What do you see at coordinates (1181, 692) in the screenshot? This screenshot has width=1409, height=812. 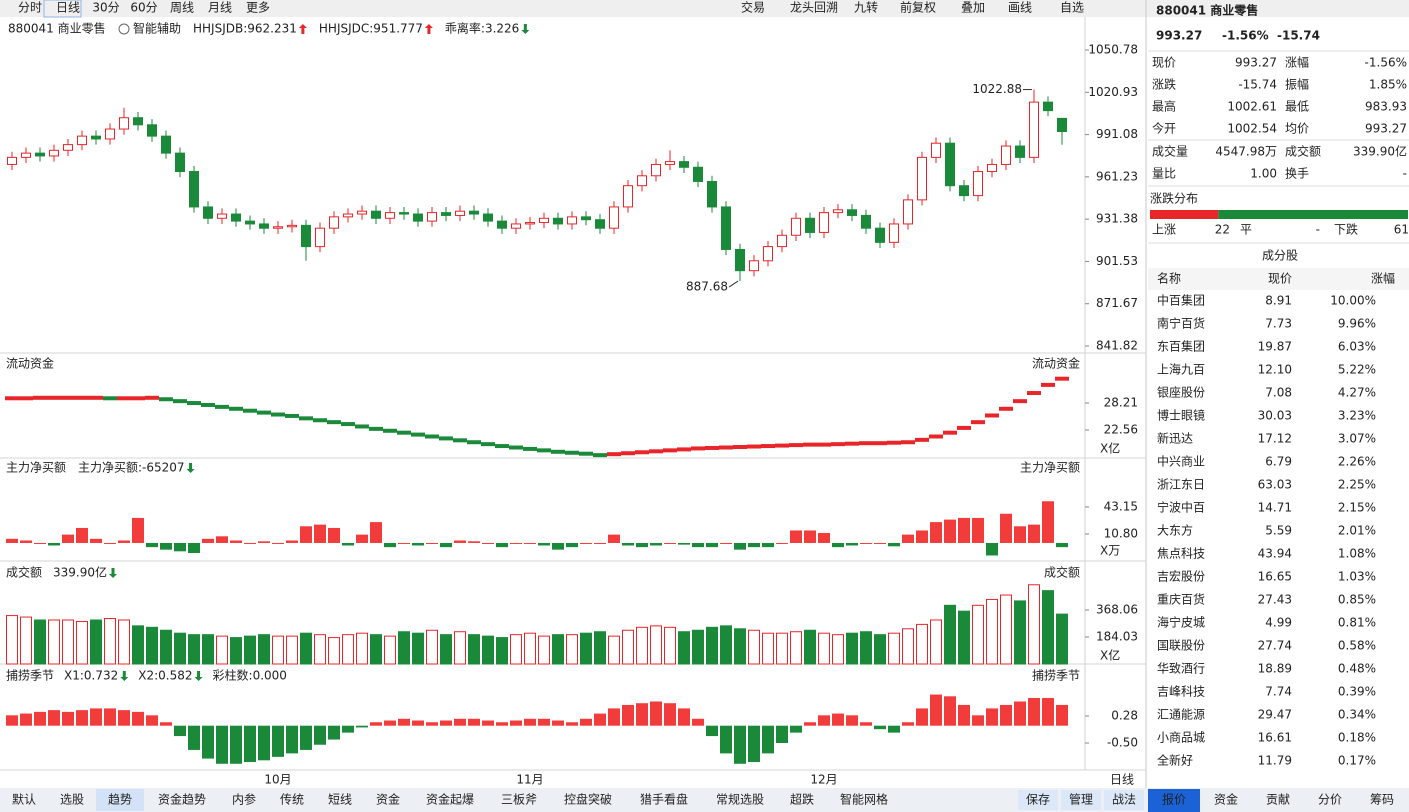 I see `stock-name: 吉峰科技` at bounding box center [1181, 692].